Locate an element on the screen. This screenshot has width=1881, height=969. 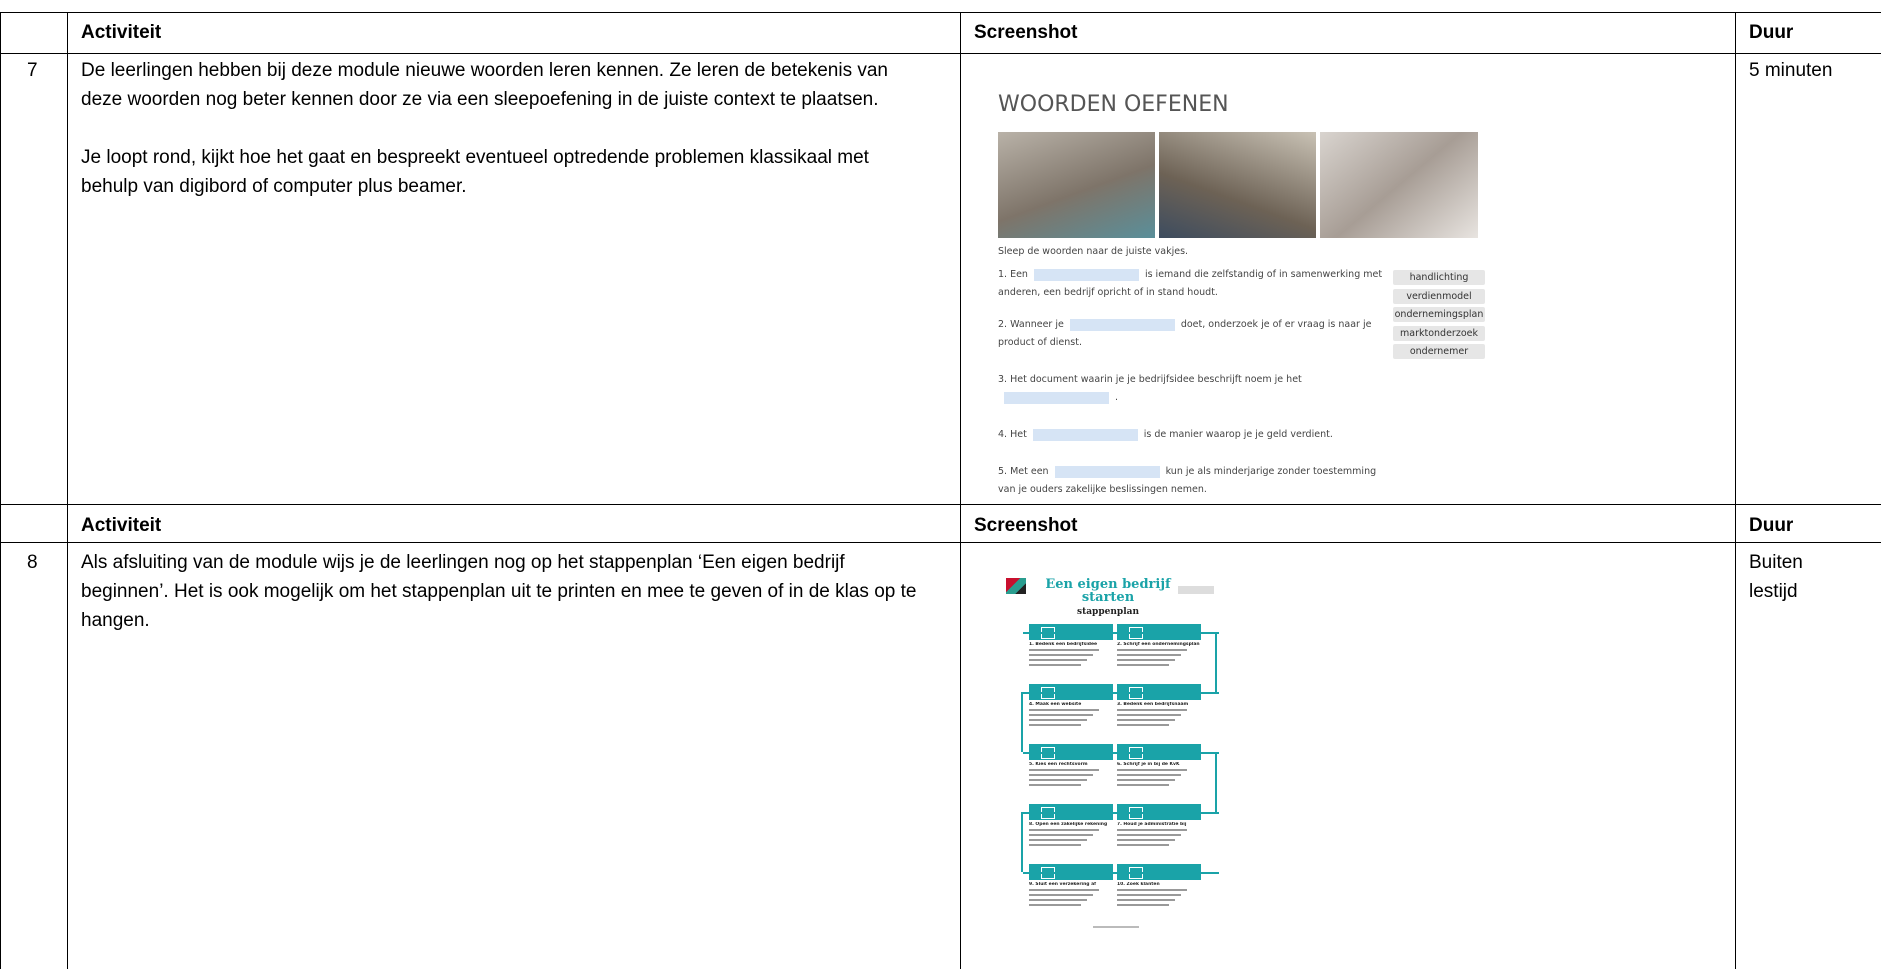
word-chip: marktonderzoek is located at coordinates (1439, 333).